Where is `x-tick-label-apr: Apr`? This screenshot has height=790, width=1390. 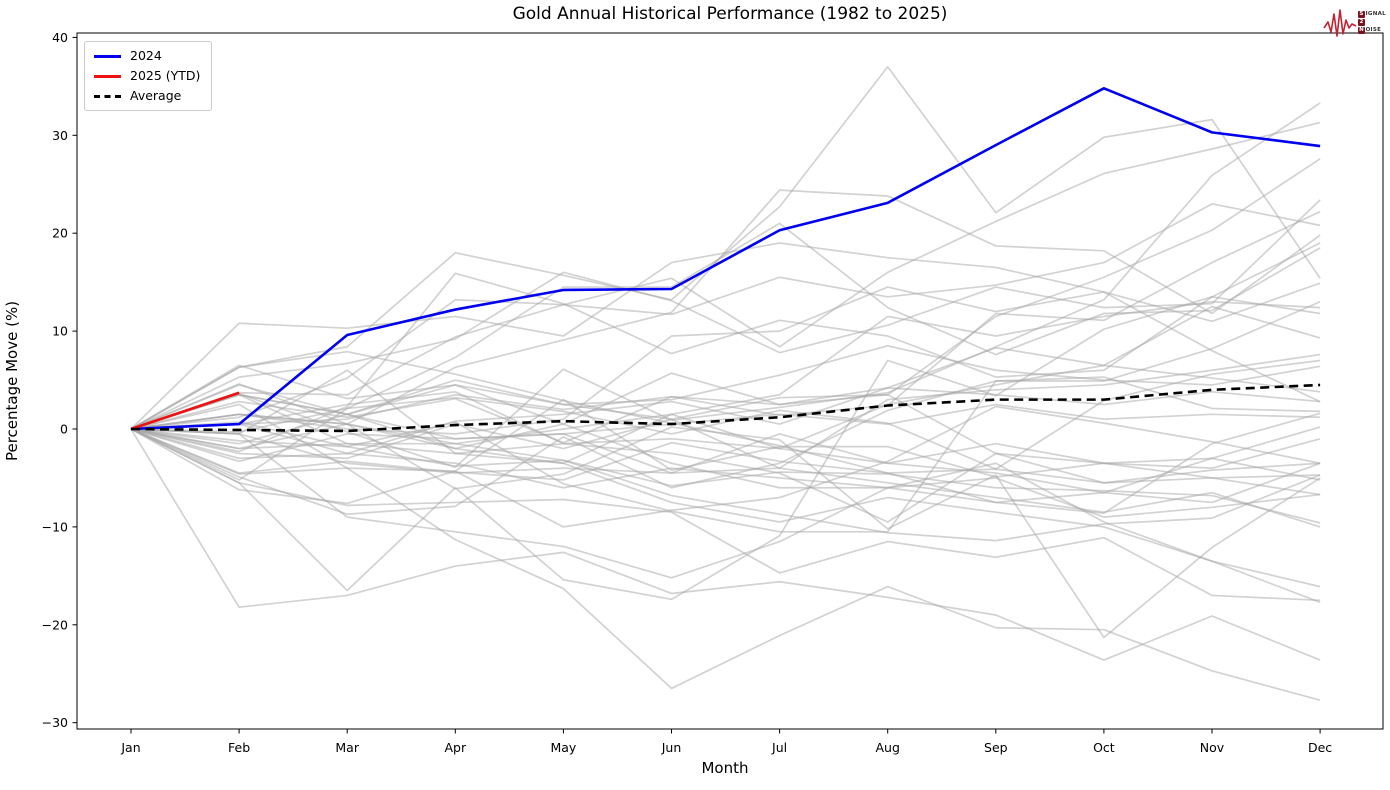
x-tick-label-apr: Apr is located at coordinates (455, 747).